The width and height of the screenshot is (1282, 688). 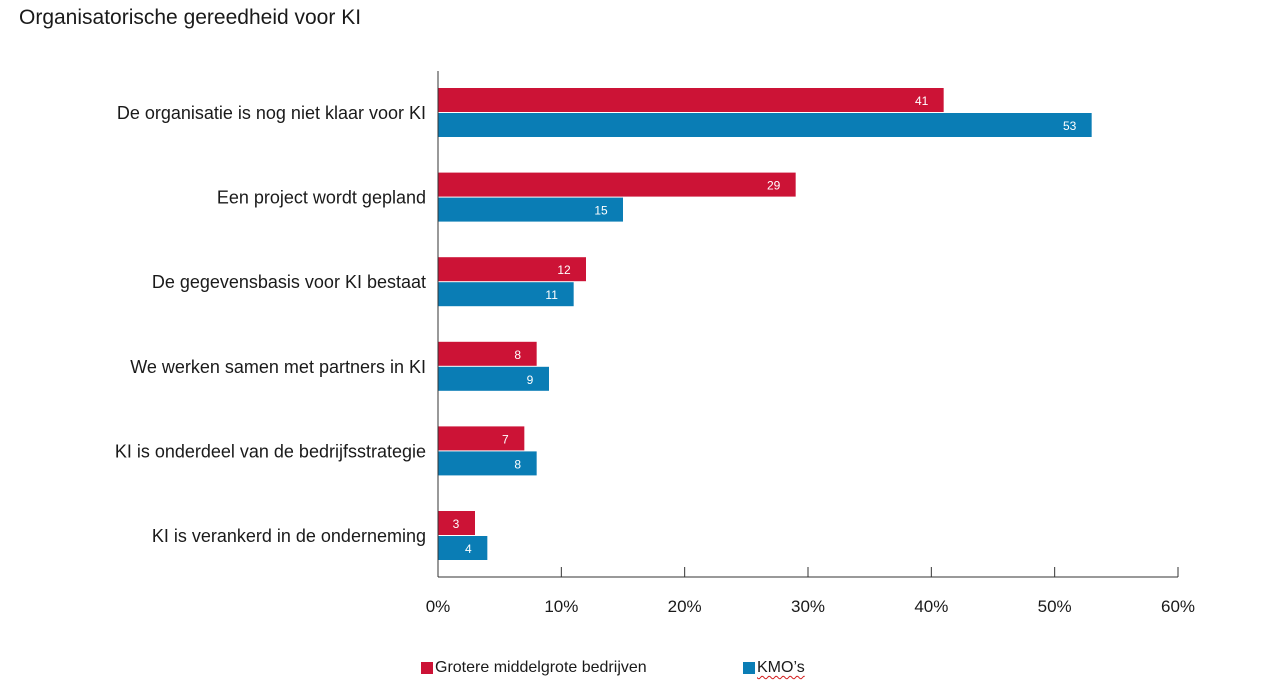 What do you see at coordinates (601, 211) in the screenshot?
I see `data-label: 15` at bounding box center [601, 211].